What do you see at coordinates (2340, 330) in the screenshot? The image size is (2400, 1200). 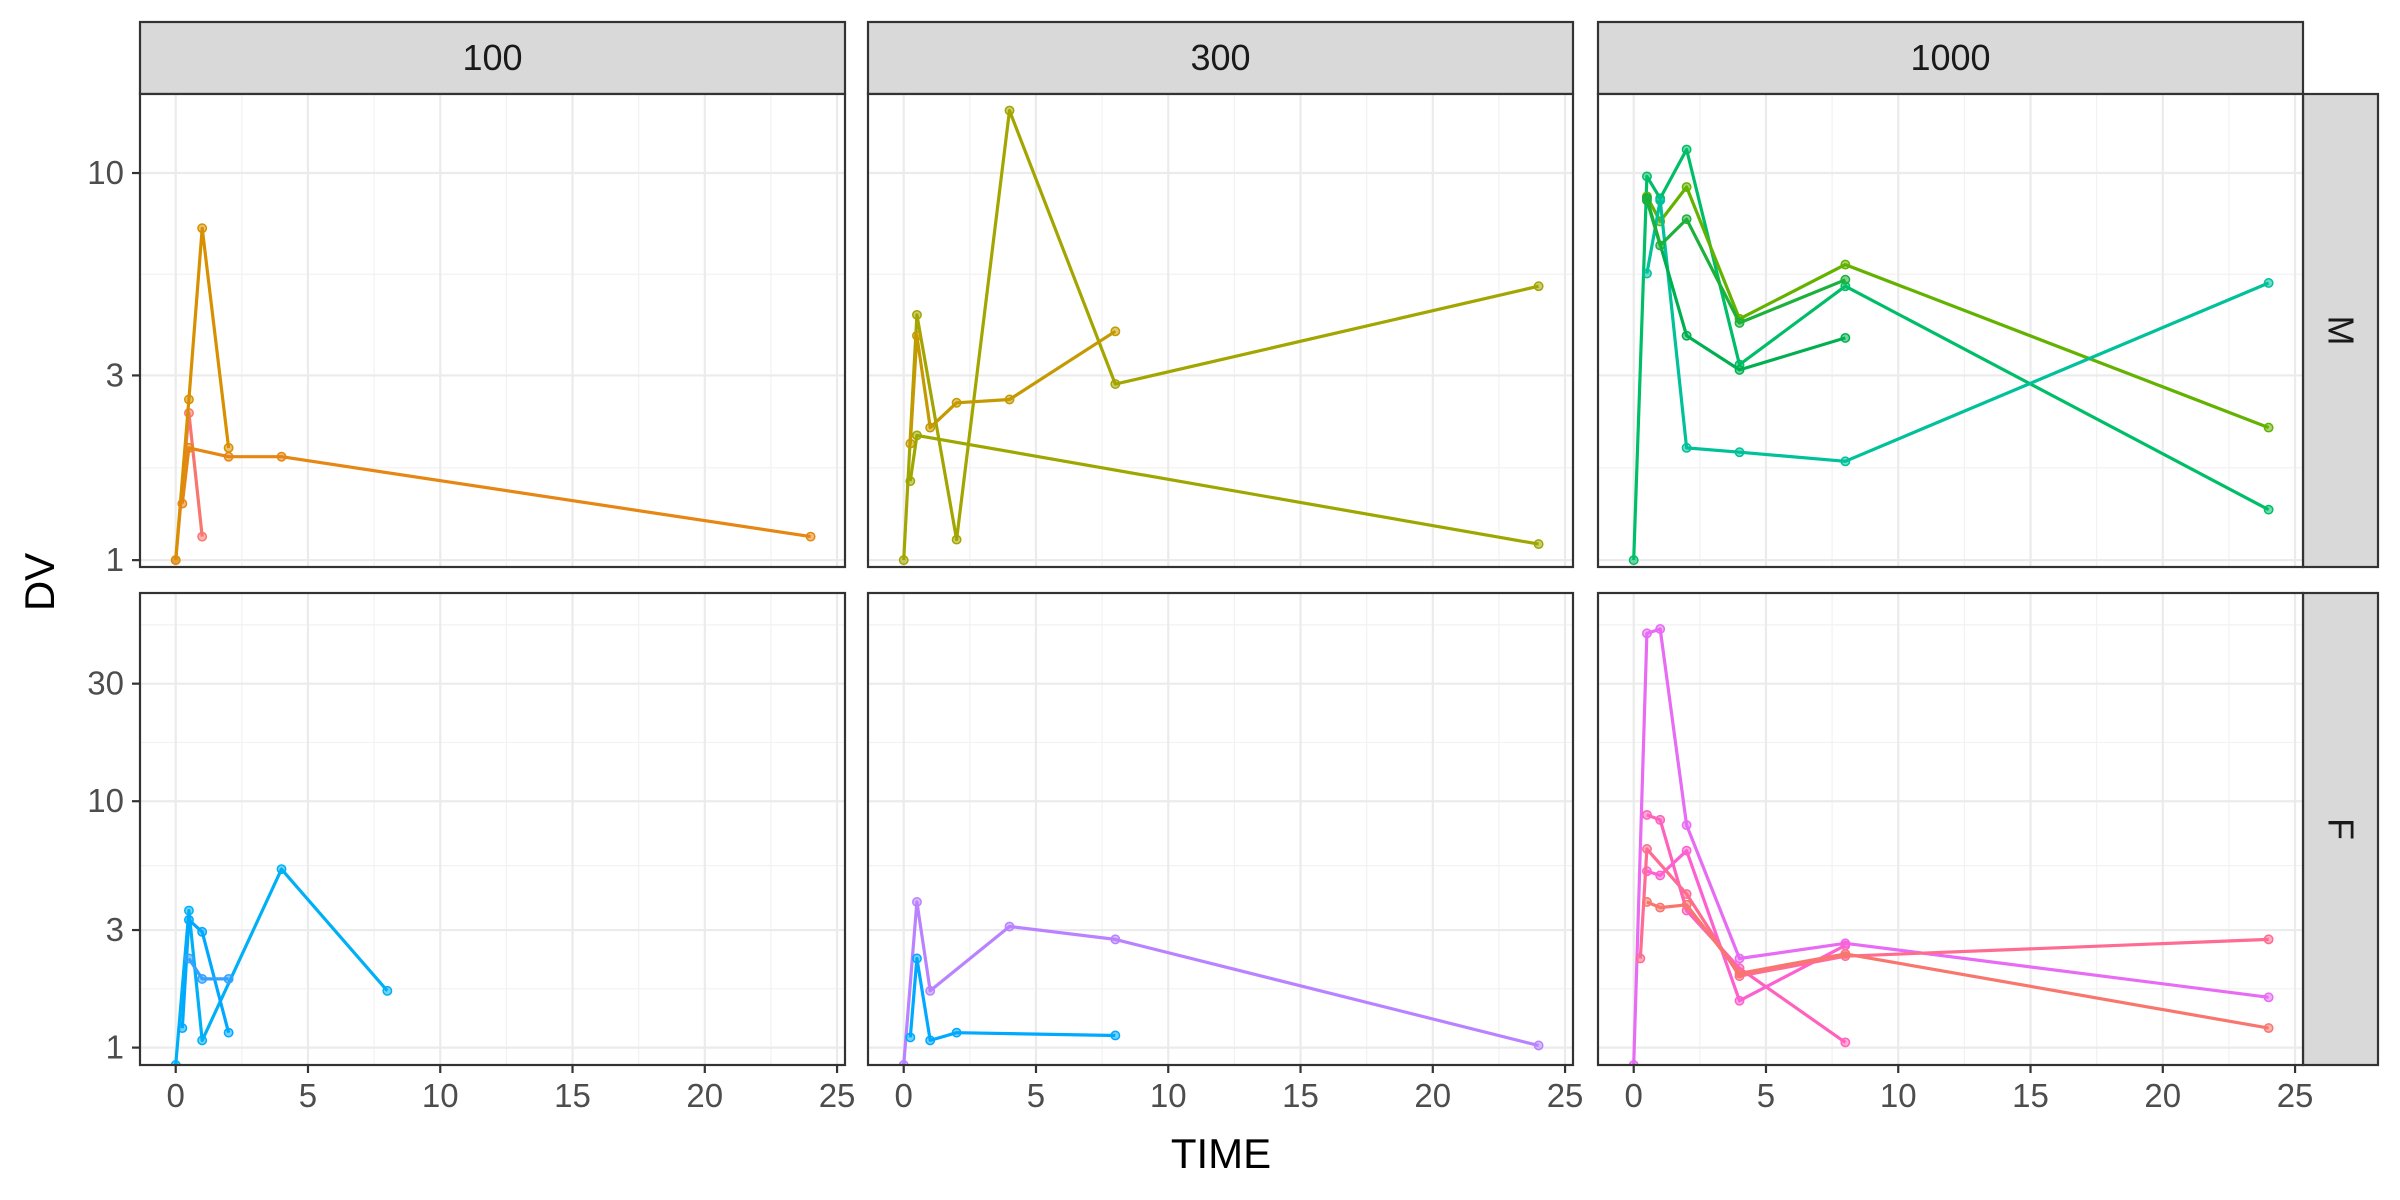 I see `row-strip` at bounding box center [2340, 330].